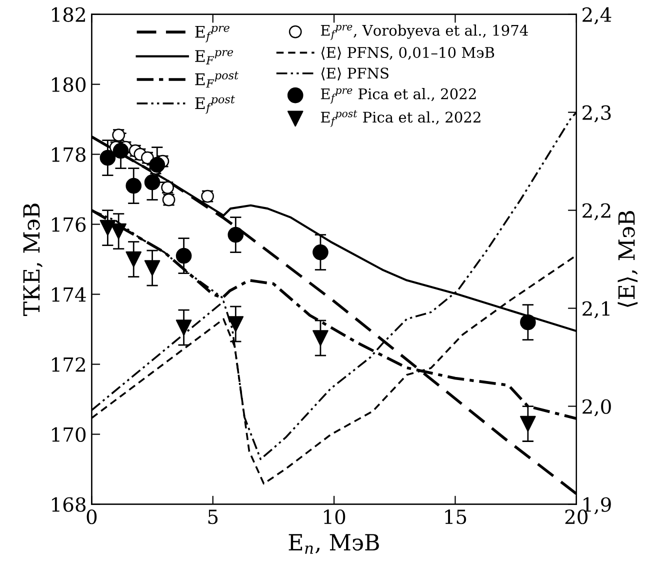  What do you see at coordinates (69, 434) in the screenshot?
I see `y-tick-label: 170` at bounding box center [69, 434].